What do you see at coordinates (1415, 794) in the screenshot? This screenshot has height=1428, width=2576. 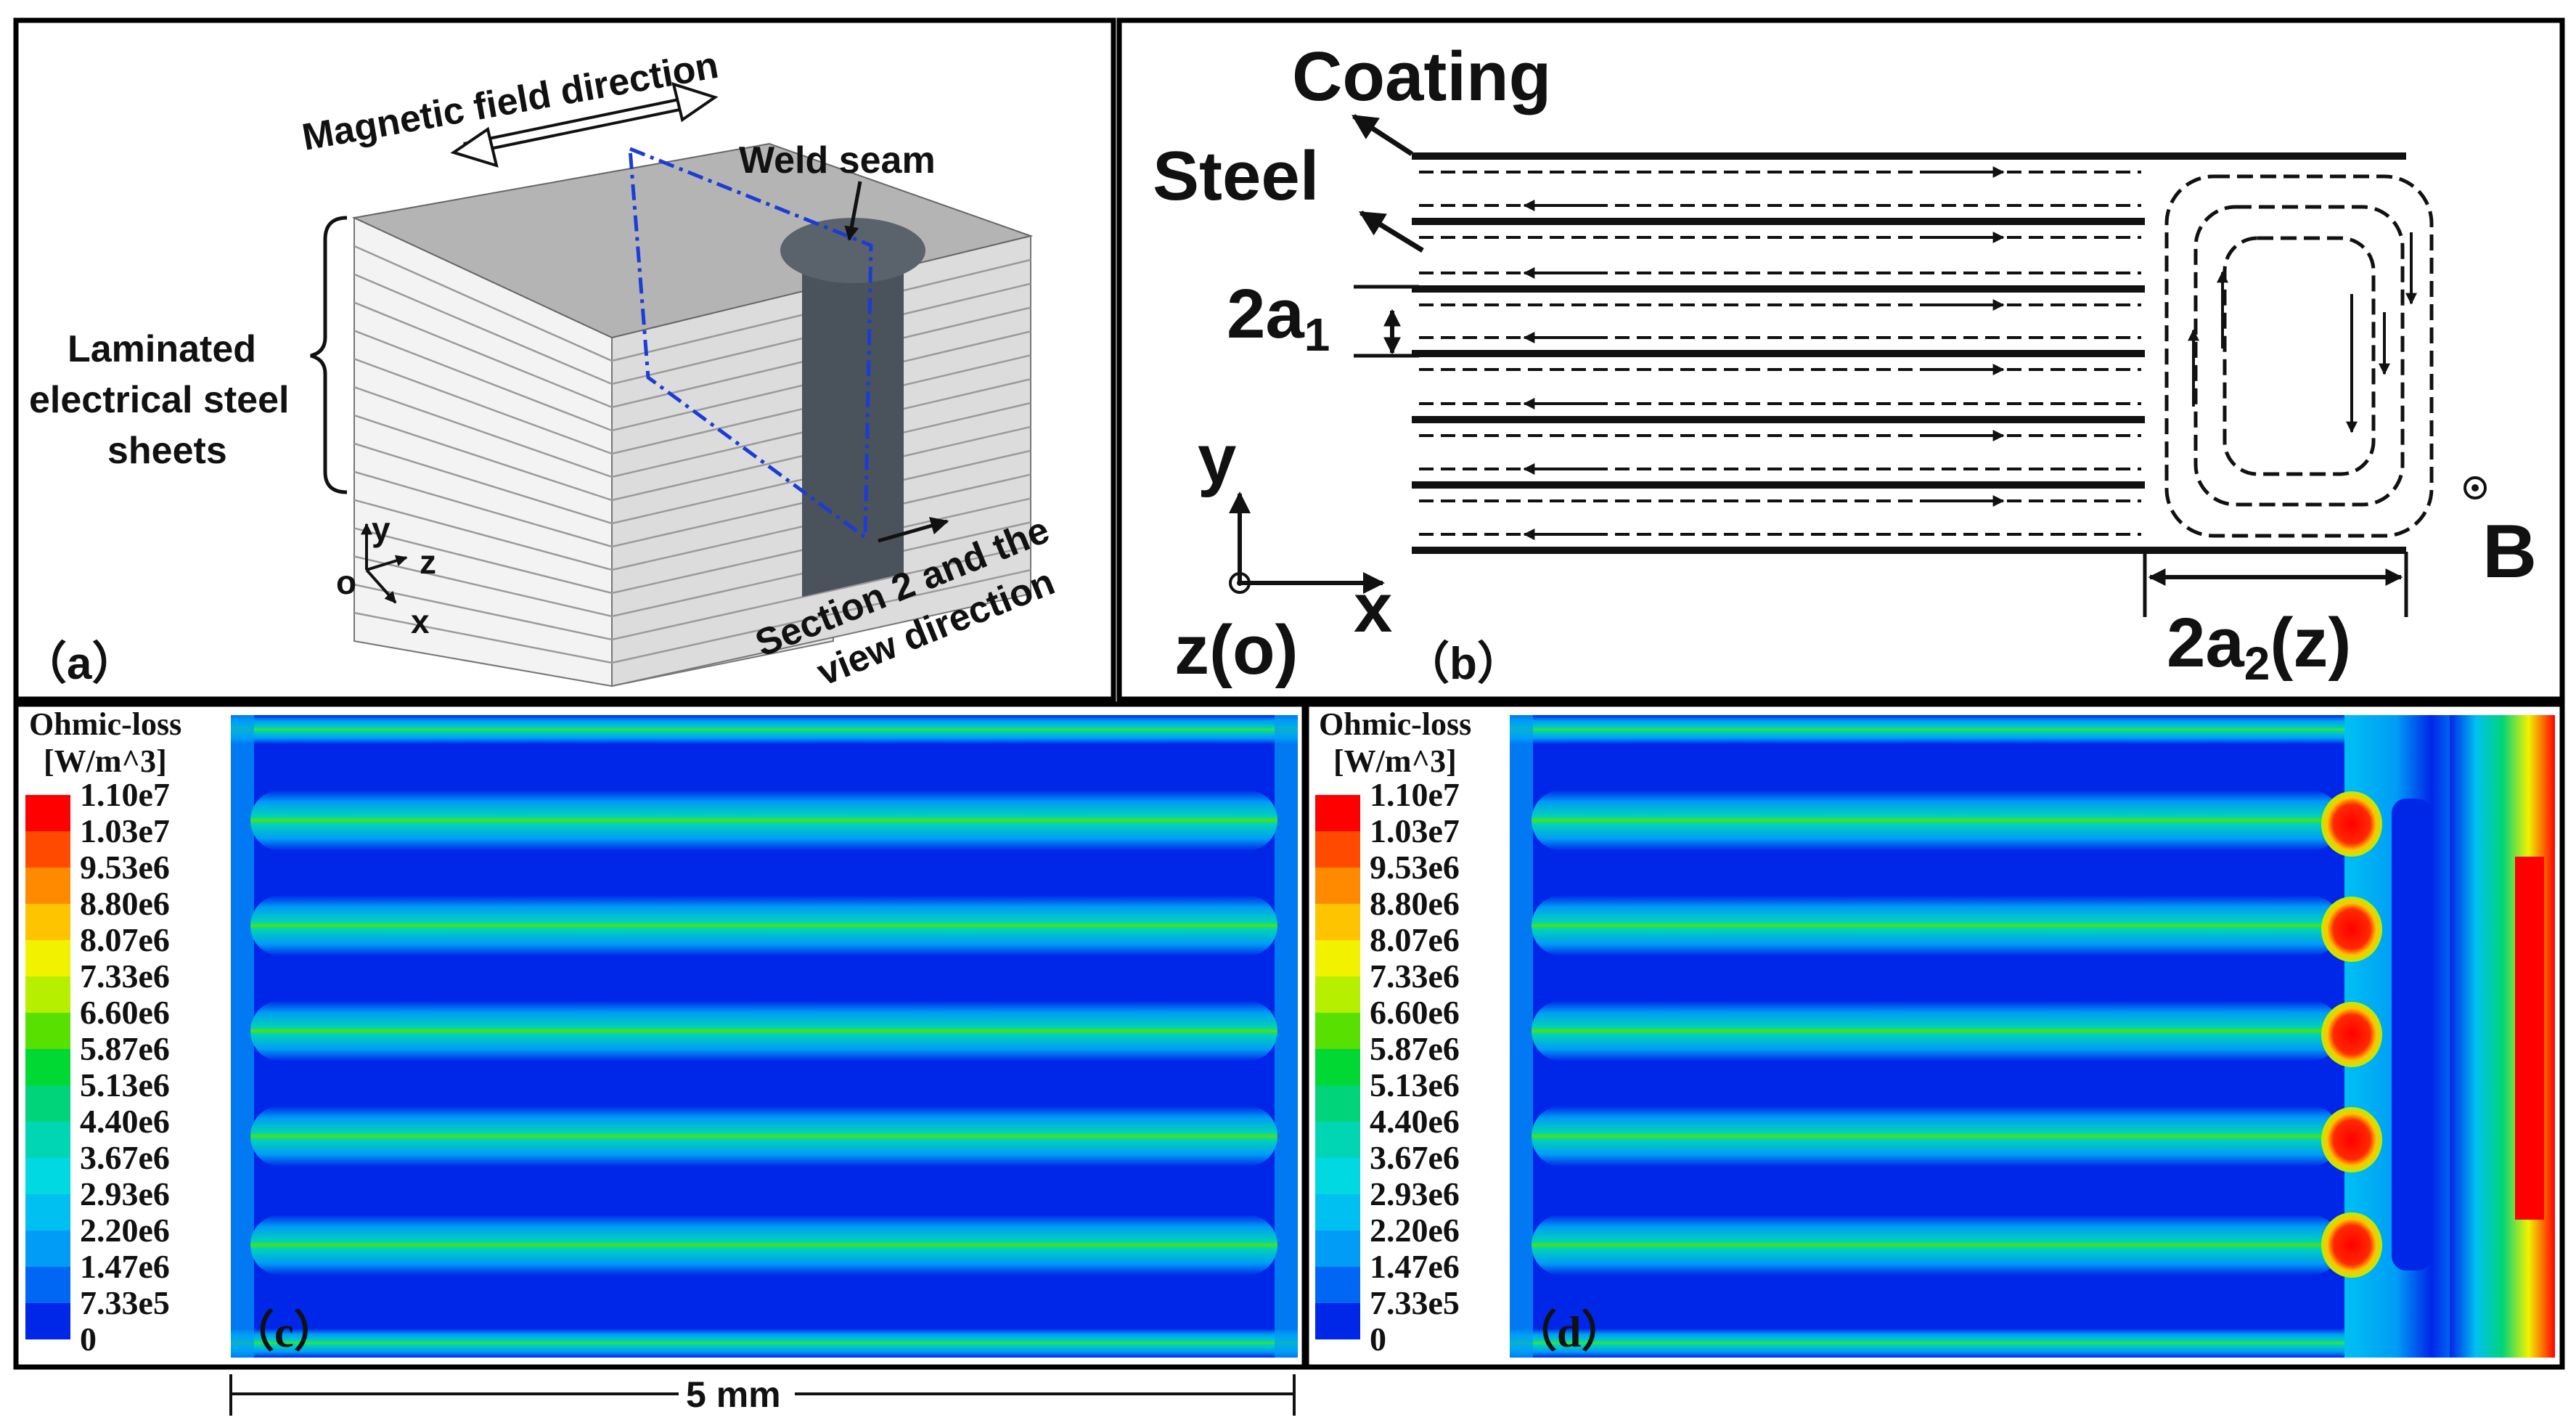 I see `legend-value: 1.10e7` at bounding box center [1415, 794].